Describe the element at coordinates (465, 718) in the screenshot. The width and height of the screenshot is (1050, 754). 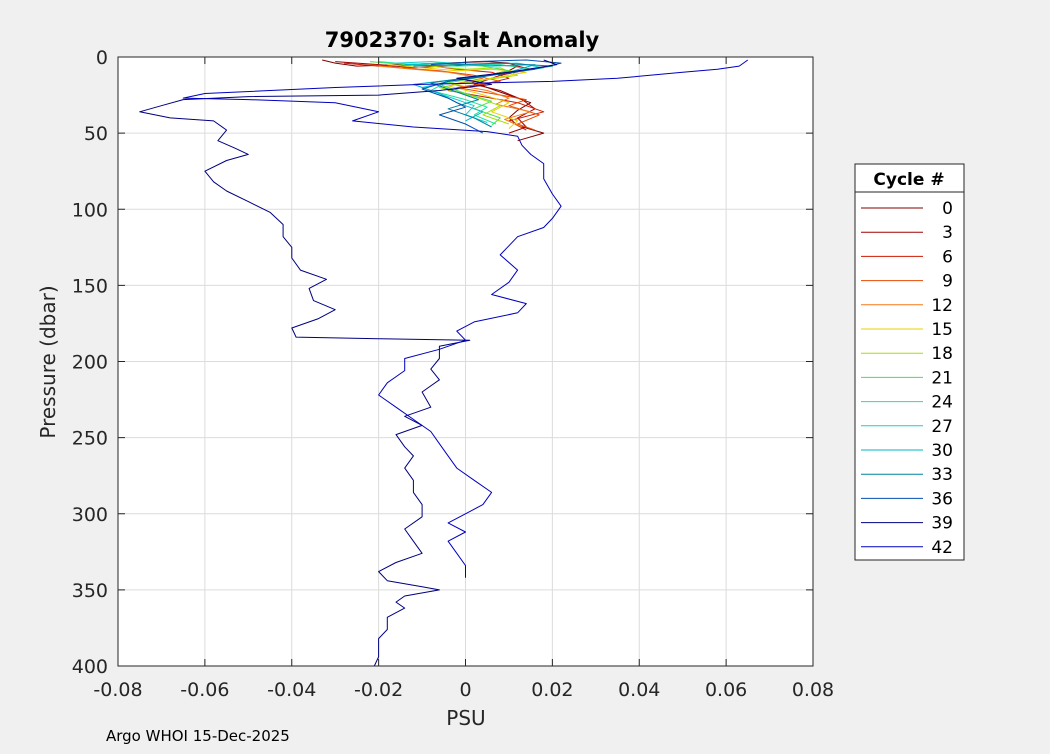
I see `x-axis-label: PSU` at that location.